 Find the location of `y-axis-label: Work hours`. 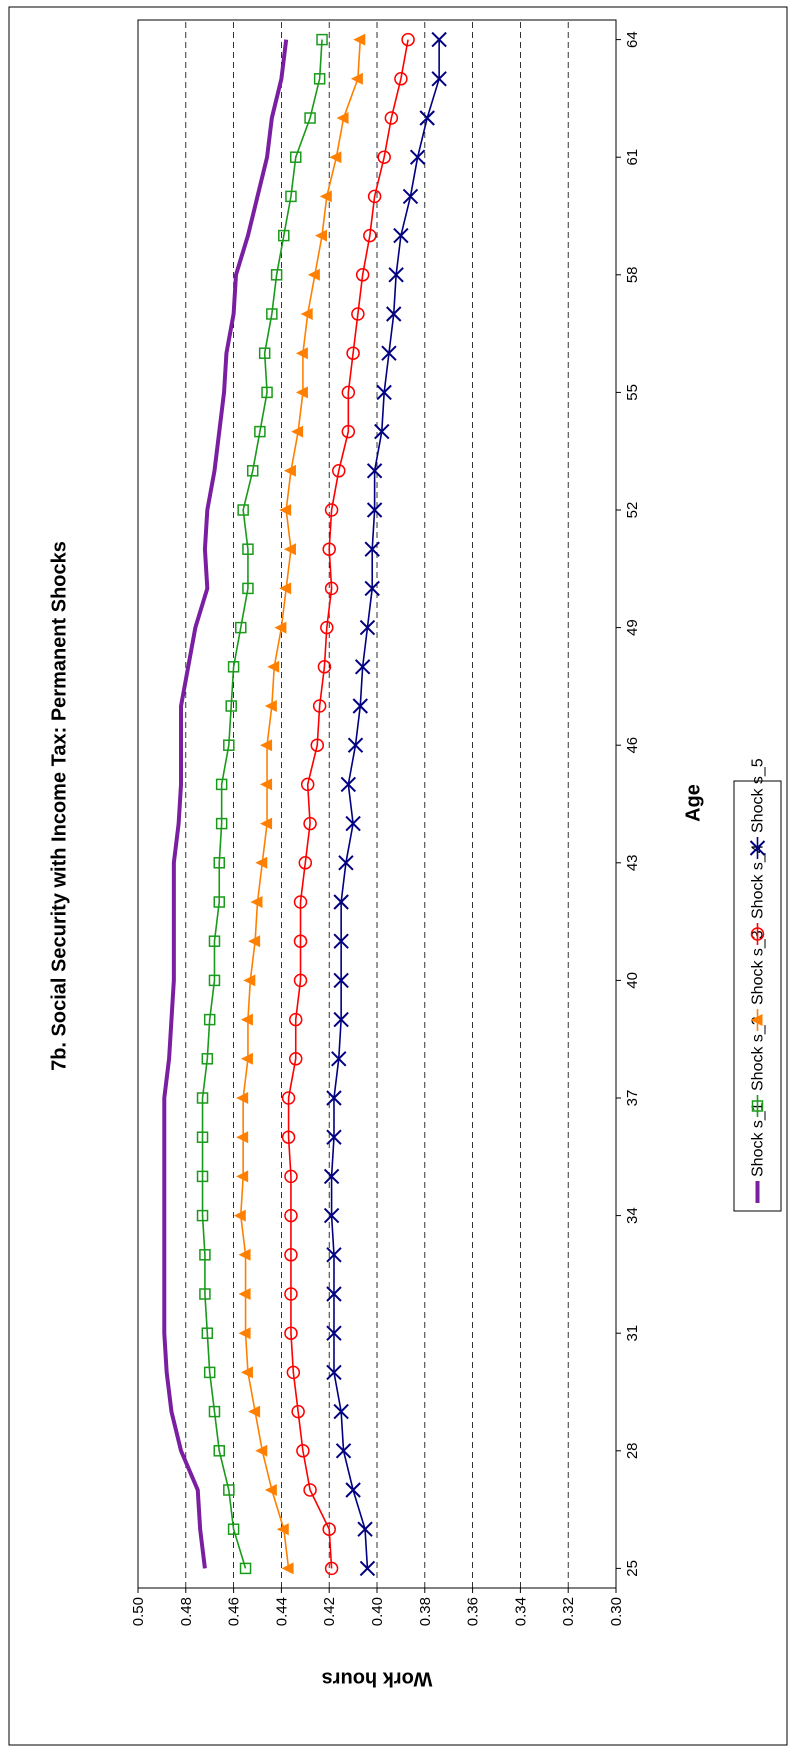

y-axis-label: Work hours is located at coordinates (377, 1679).